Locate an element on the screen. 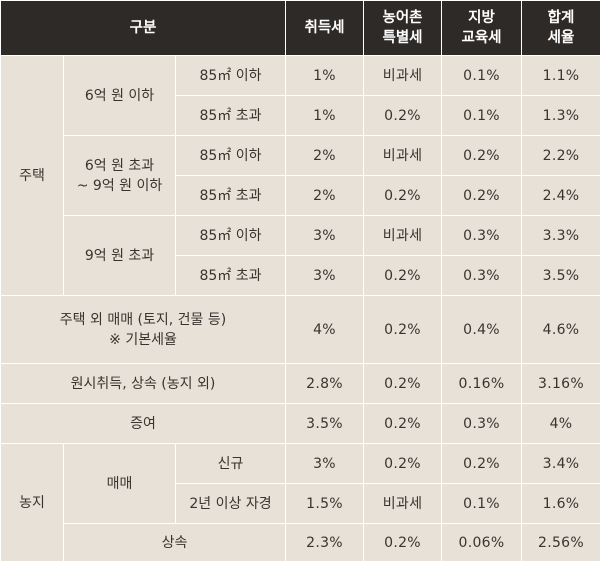 The width and height of the screenshot is (600, 562). header-total-rate: 합계 세율 is located at coordinates (561, 28).